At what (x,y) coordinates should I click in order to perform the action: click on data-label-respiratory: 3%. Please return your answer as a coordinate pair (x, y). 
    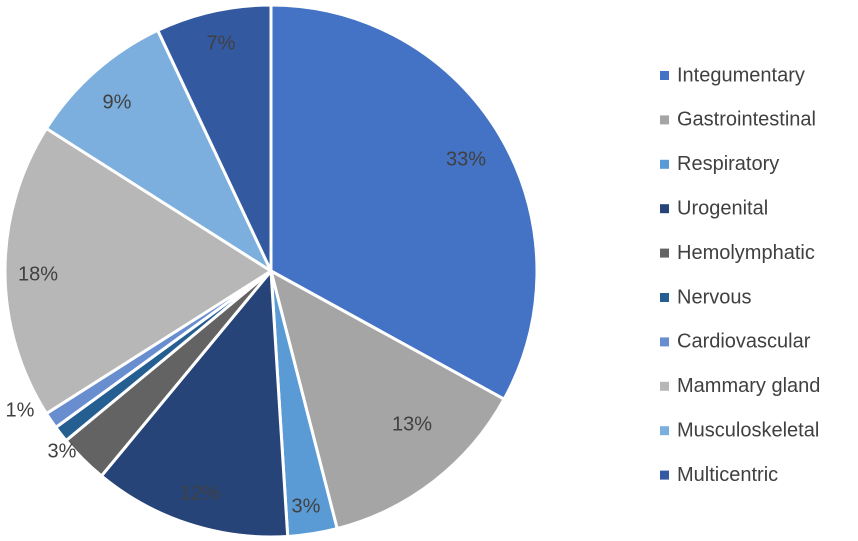
    Looking at the image, I should click on (306, 506).